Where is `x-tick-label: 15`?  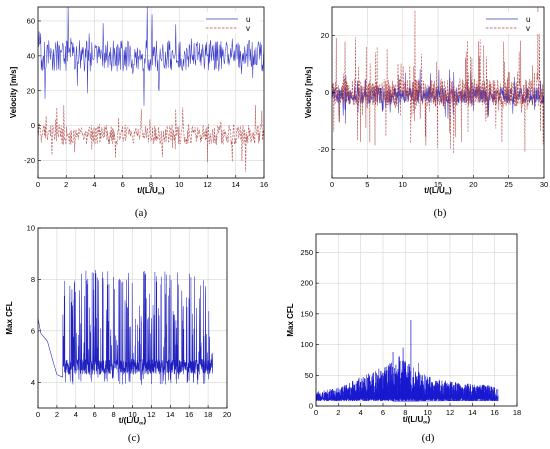 x-tick-label: 15 is located at coordinates (438, 184).